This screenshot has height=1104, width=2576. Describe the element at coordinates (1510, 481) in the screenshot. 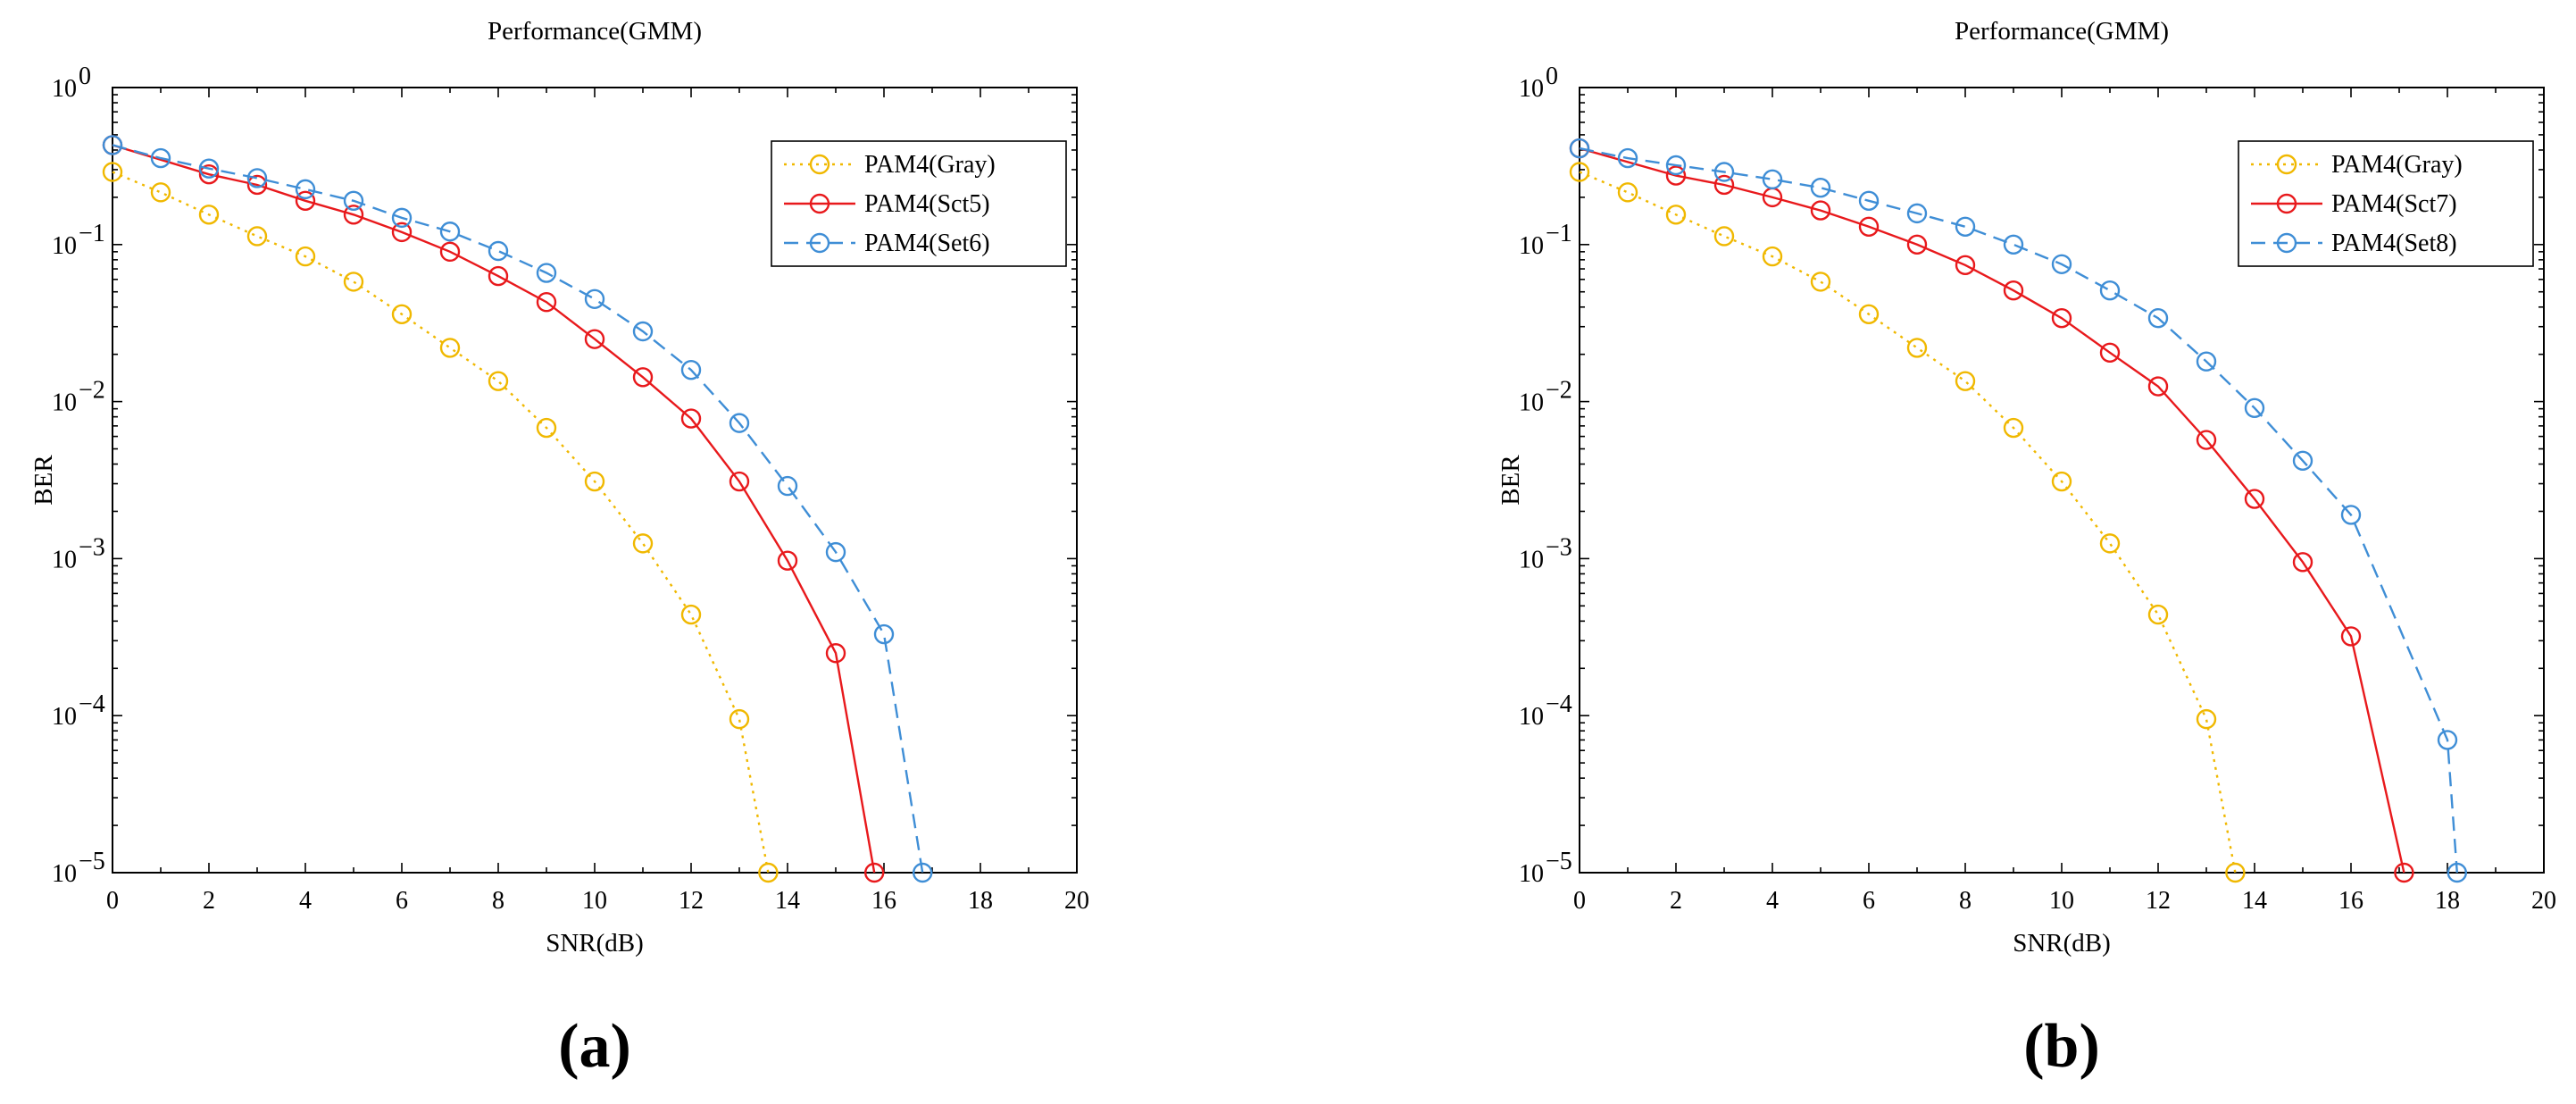

I see `y-axis-title: BER` at that location.